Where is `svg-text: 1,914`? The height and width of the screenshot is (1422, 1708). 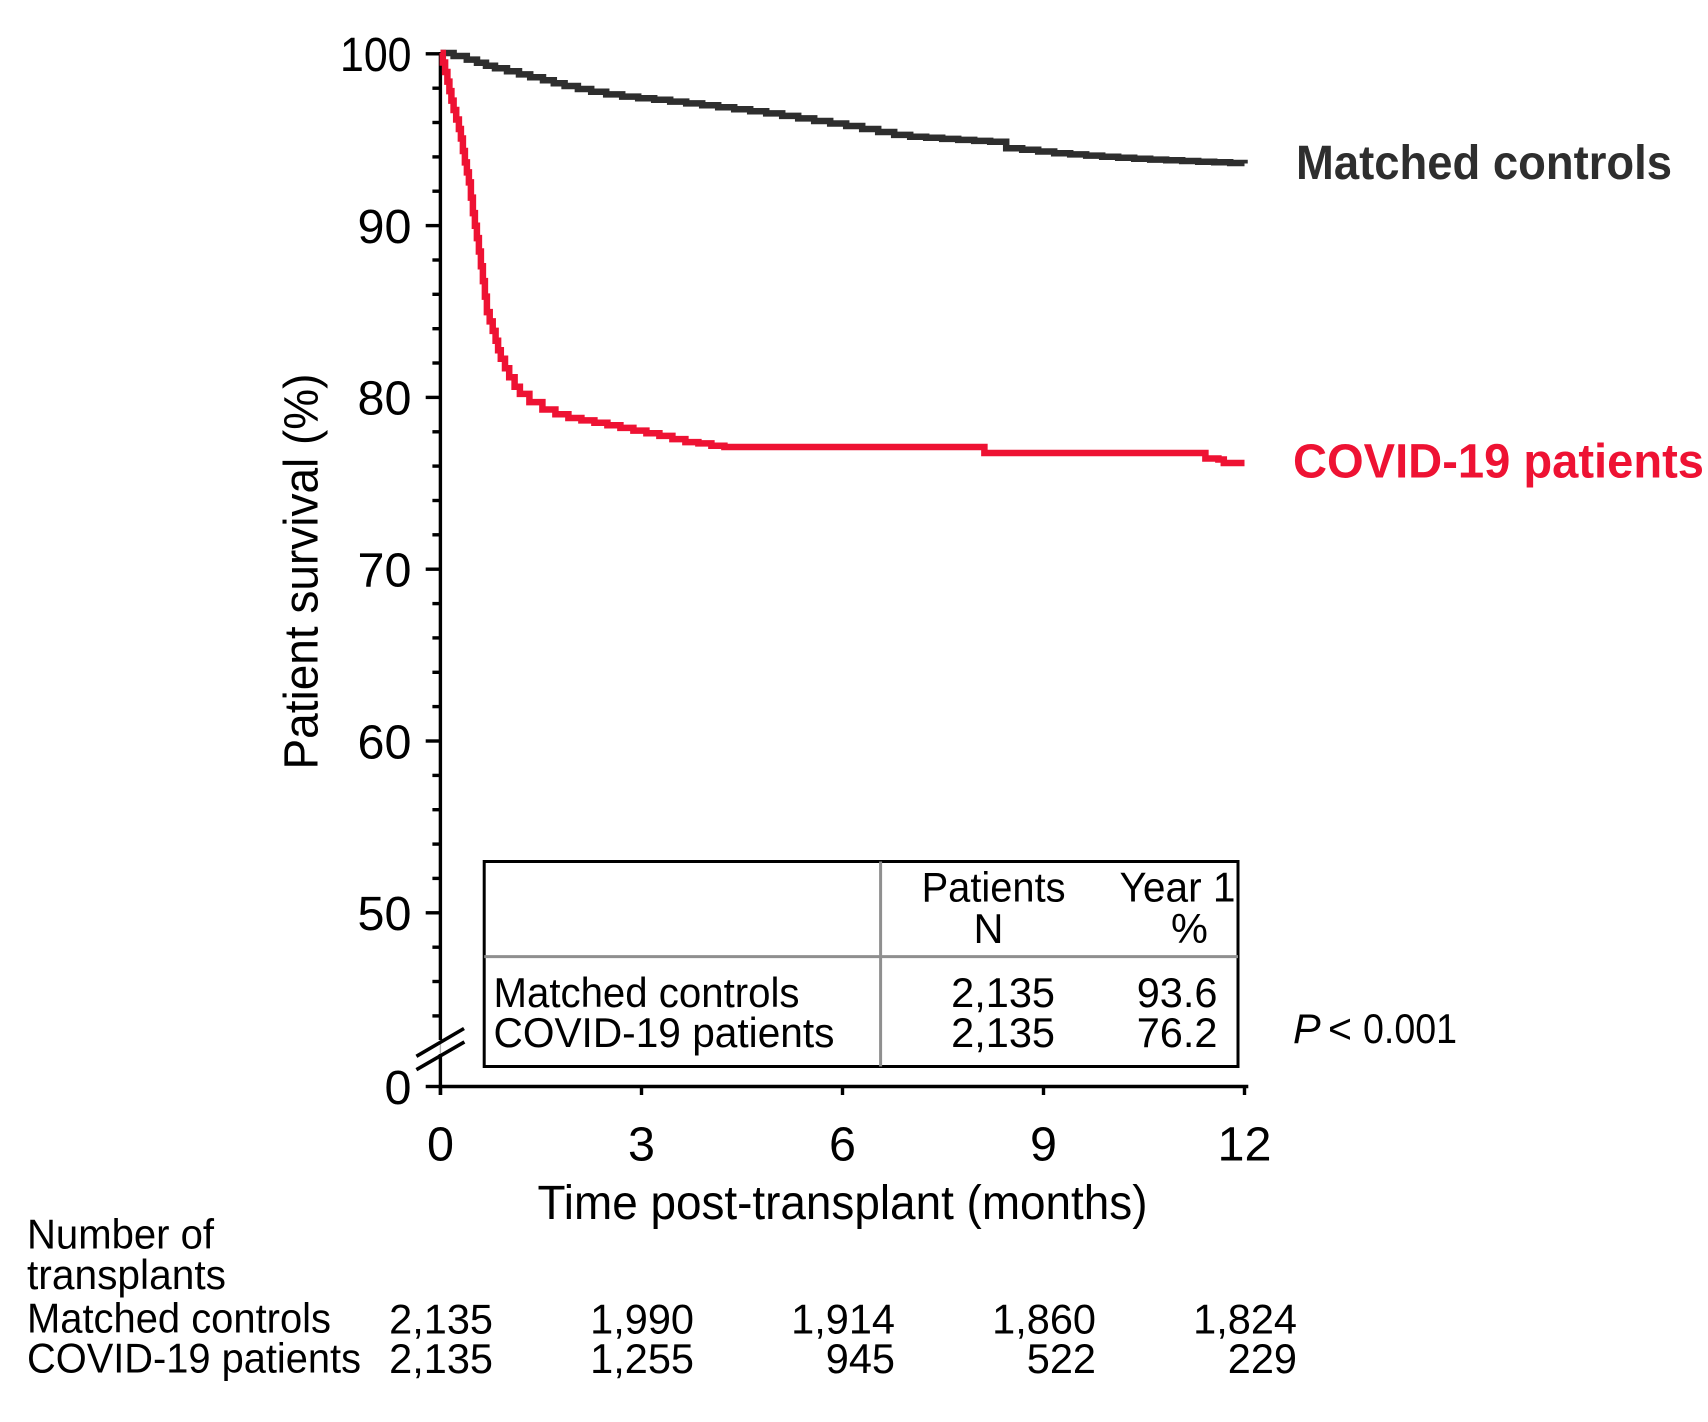
svg-text: 1,914 is located at coordinates (843, 1318).